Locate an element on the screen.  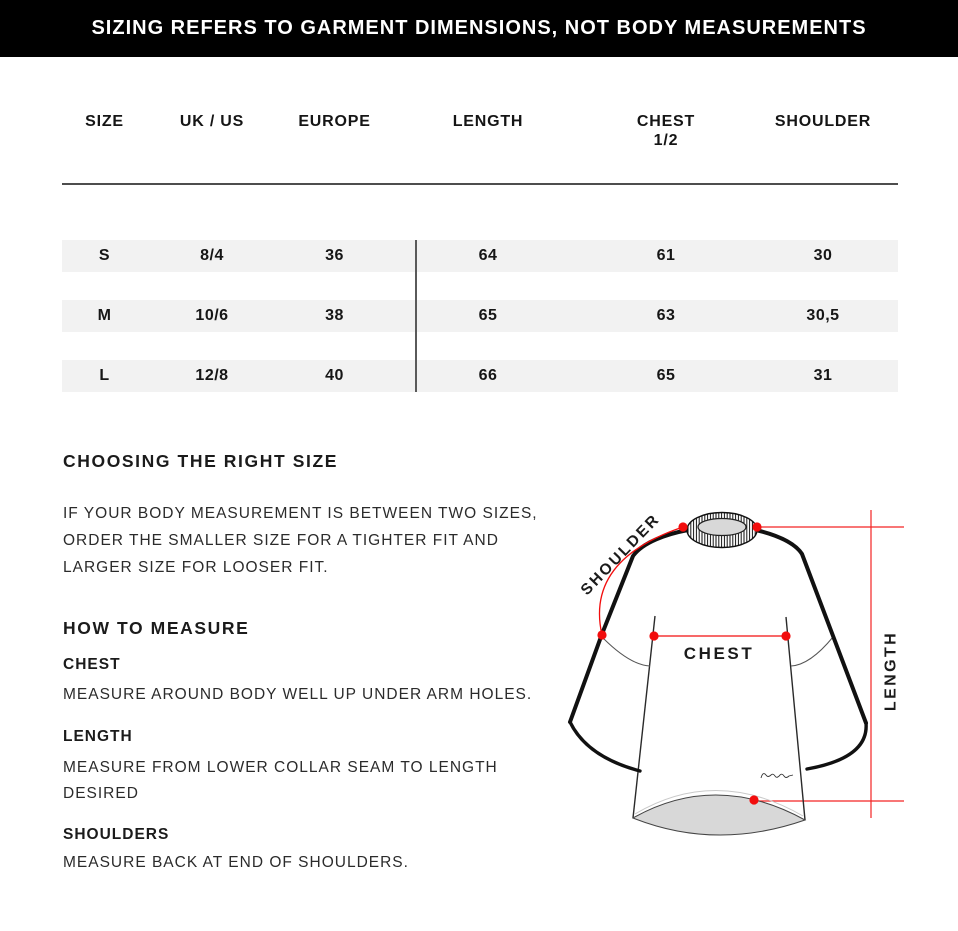
choosing-size-heading: CHOOSING THE RIGHT SIZE is located at coordinates (201, 461).